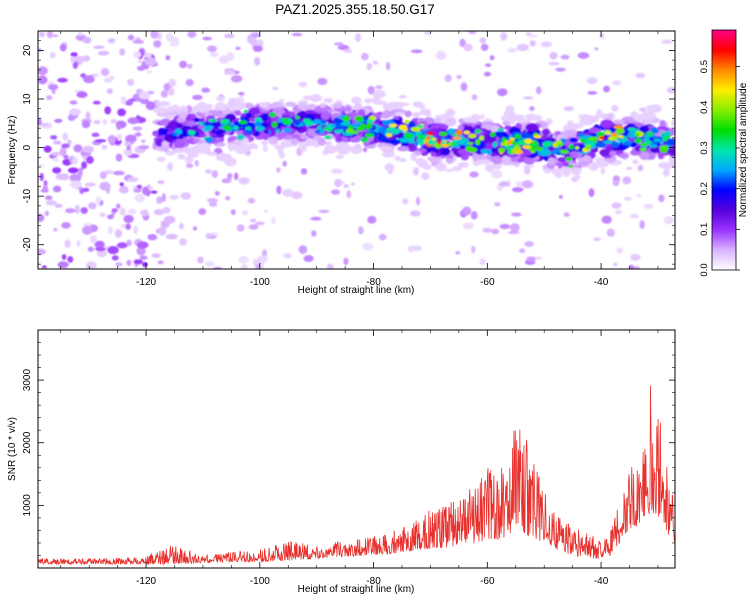 Image resolution: width=750 pixels, height=600 pixels. I want to click on spectrogram-xtick-label: -60, so click(487, 282).